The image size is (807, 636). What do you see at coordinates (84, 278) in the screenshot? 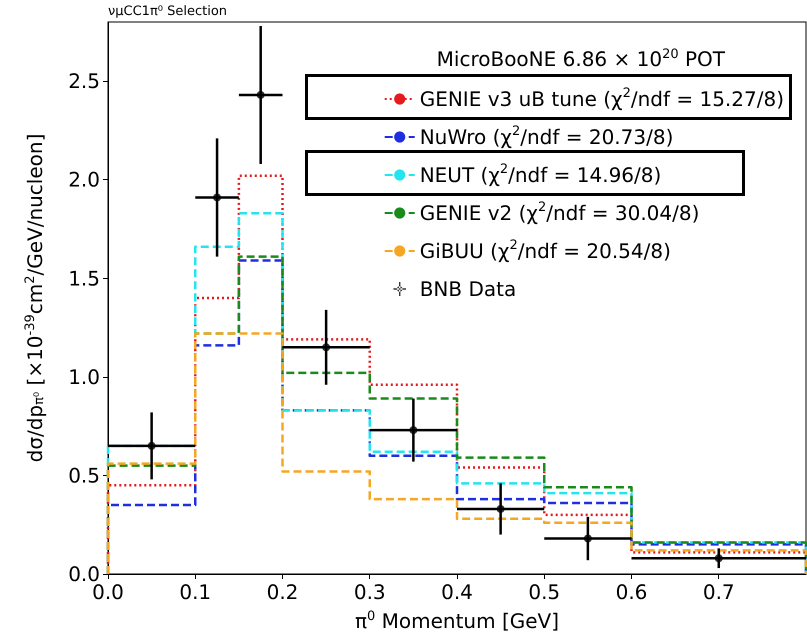
I see `y-tick-label: 1.5` at bounding box center [84, 278].